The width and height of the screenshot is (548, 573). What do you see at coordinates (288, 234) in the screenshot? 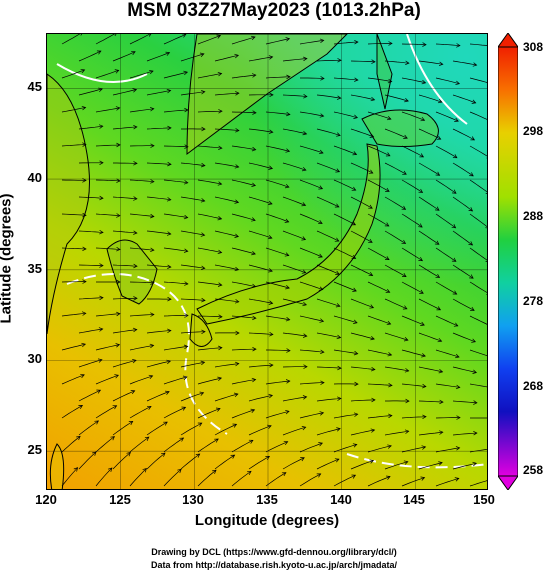
I see `japan-honshu` at bounding box center [288, 234].